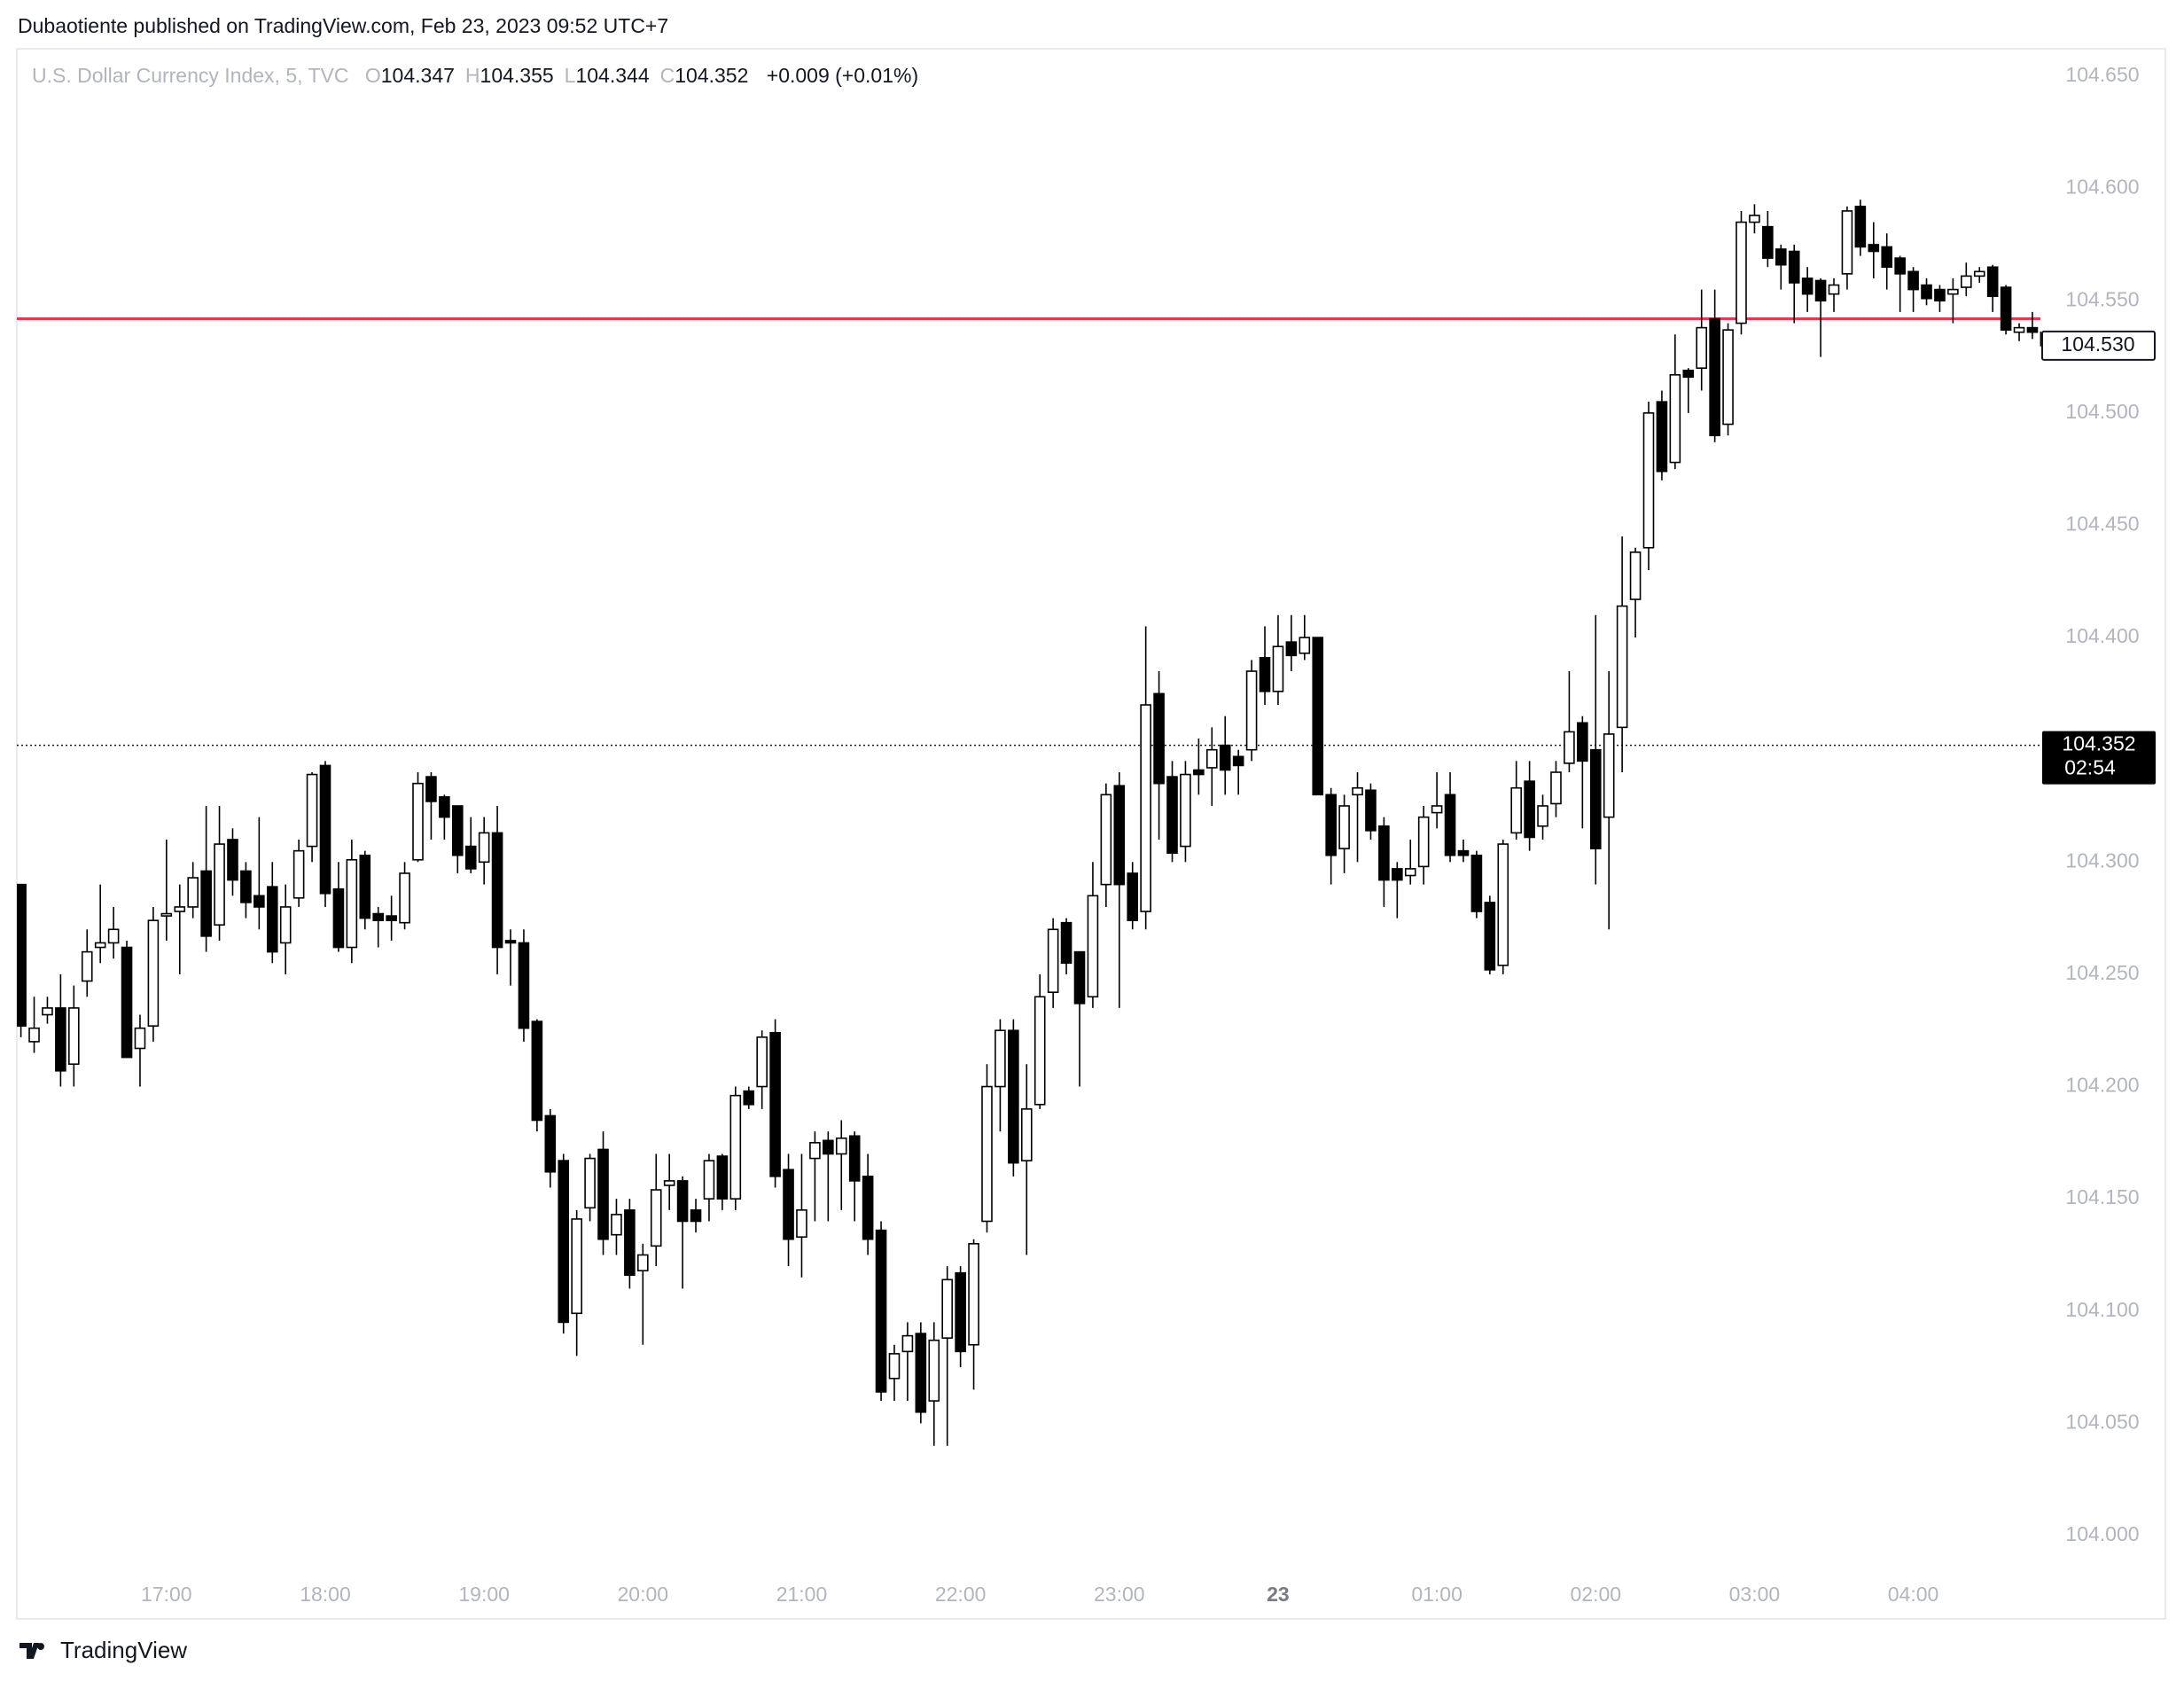 This screenshot has width=2184, height=1681. Describe the element at coordinates (802, 1594) in the screenshot. I see `x-tick-label: 21:00` at that location.